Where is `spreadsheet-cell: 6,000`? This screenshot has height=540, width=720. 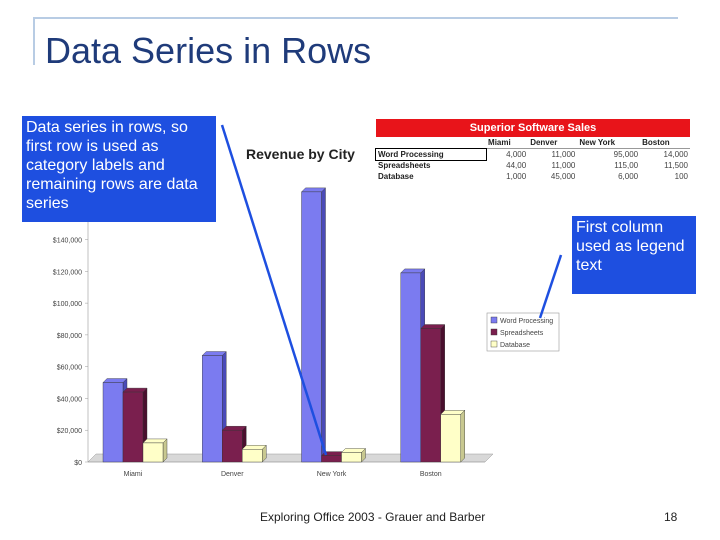 spreadsheet-cell: 6,000 is located at coordinates (628, 176).